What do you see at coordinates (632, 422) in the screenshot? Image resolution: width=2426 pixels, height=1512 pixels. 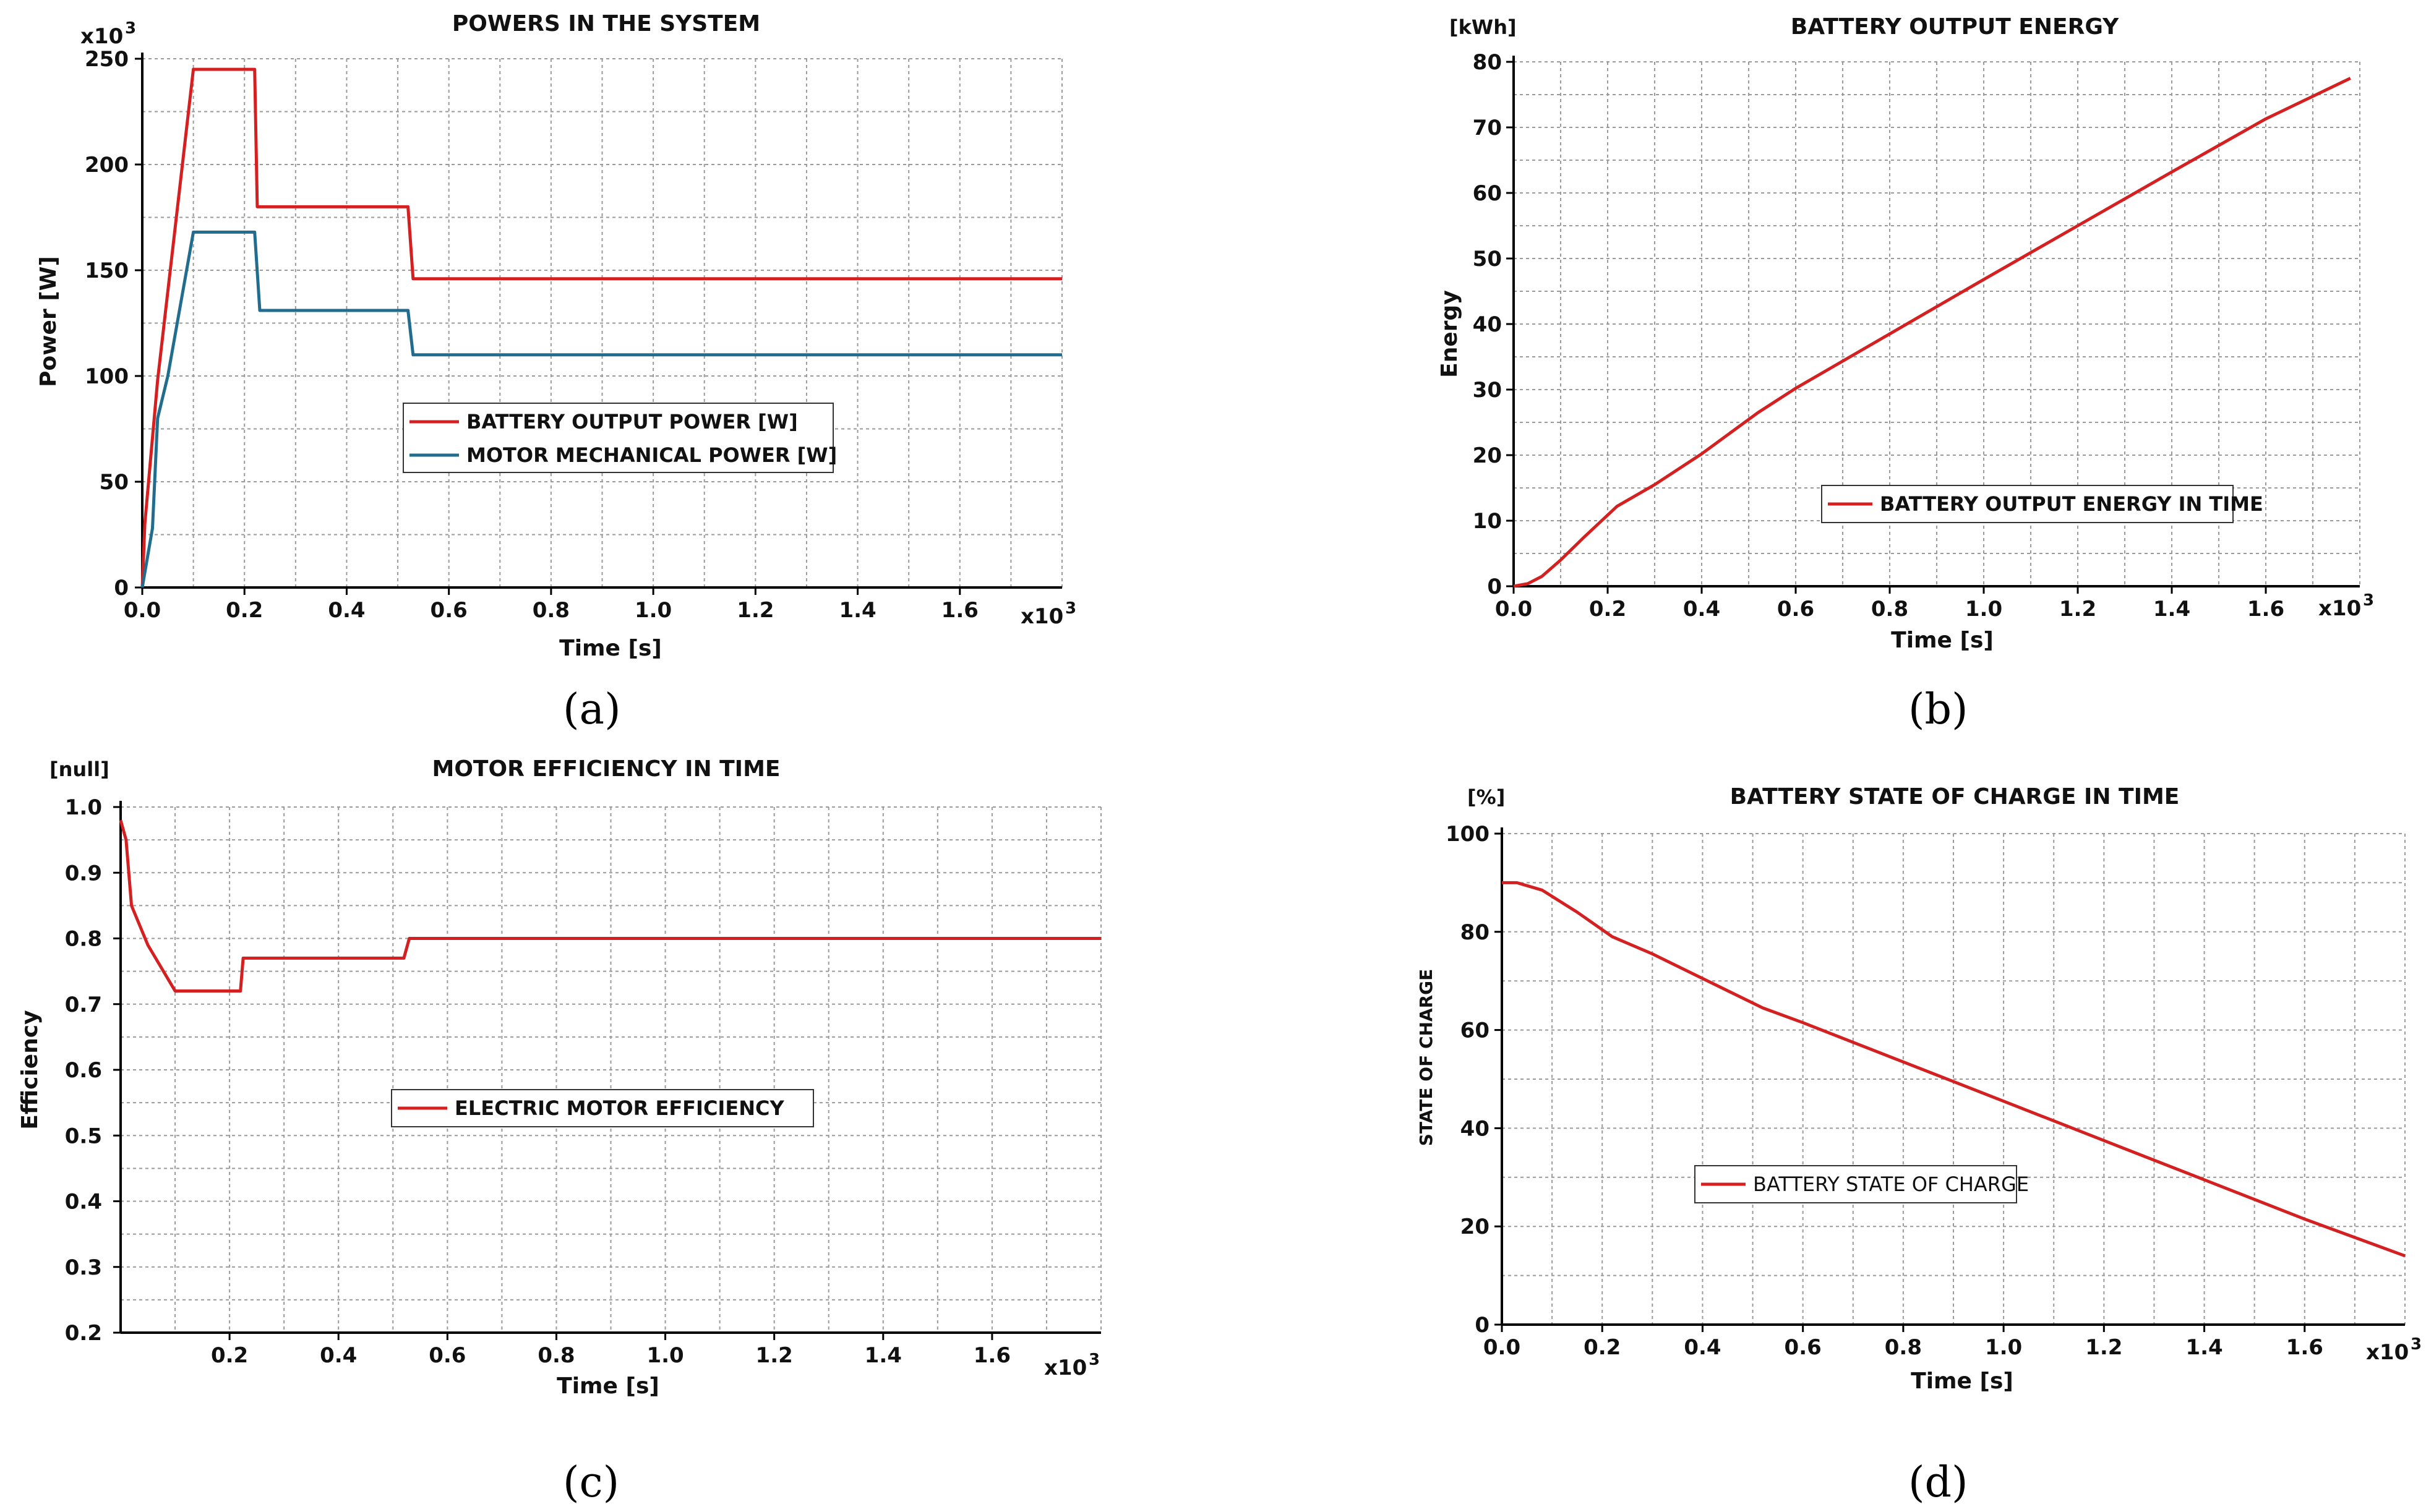 I see `legend-entry: BATTERY OUTPUT POWER [W]` at bounding box center [632, 422].